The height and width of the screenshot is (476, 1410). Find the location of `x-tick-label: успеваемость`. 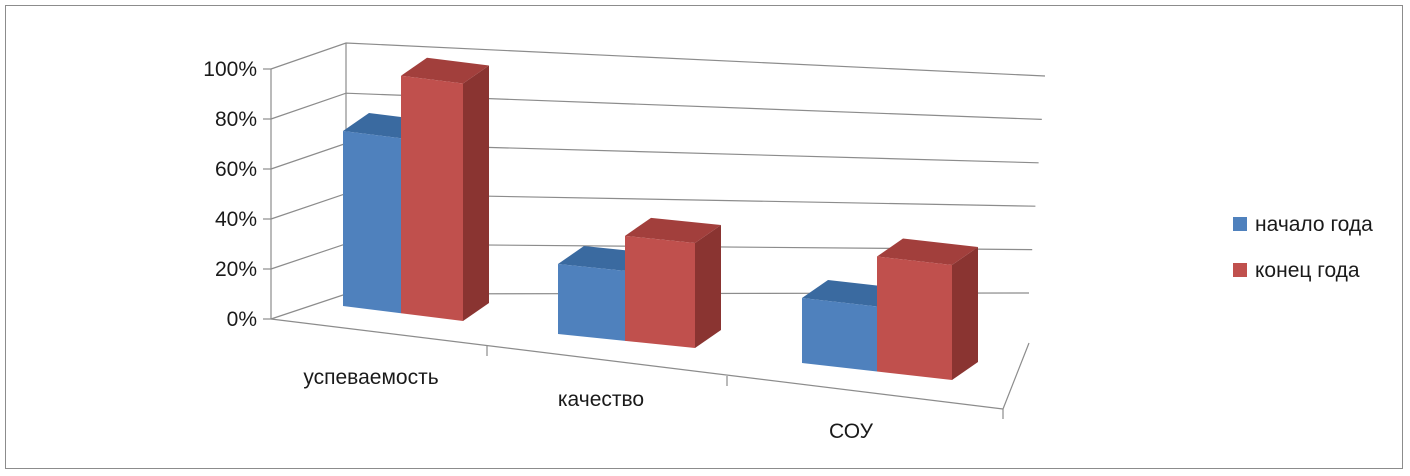

x-tick-label: успеваемость is located at coordinates (370, 377).